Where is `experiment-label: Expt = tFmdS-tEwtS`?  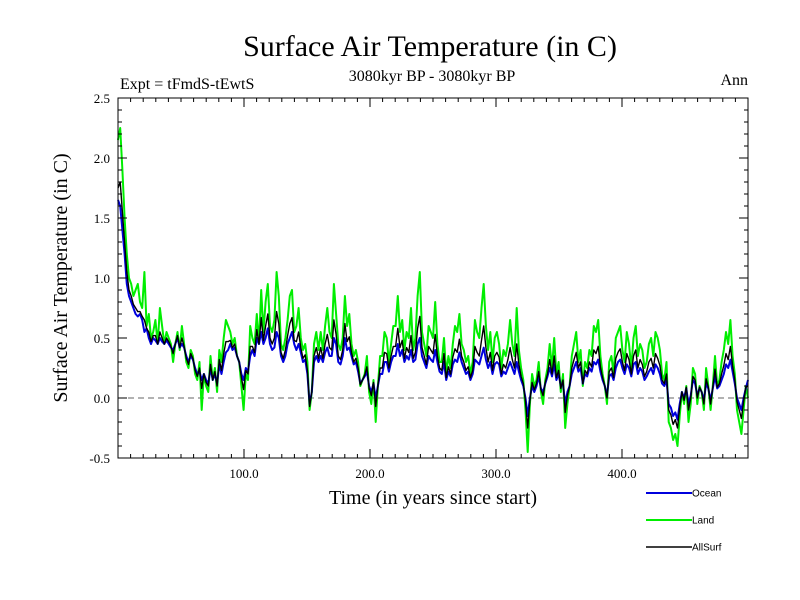
experiment-label: Expt = tFmdS-tEwtS is located at coordinates (187, 84).